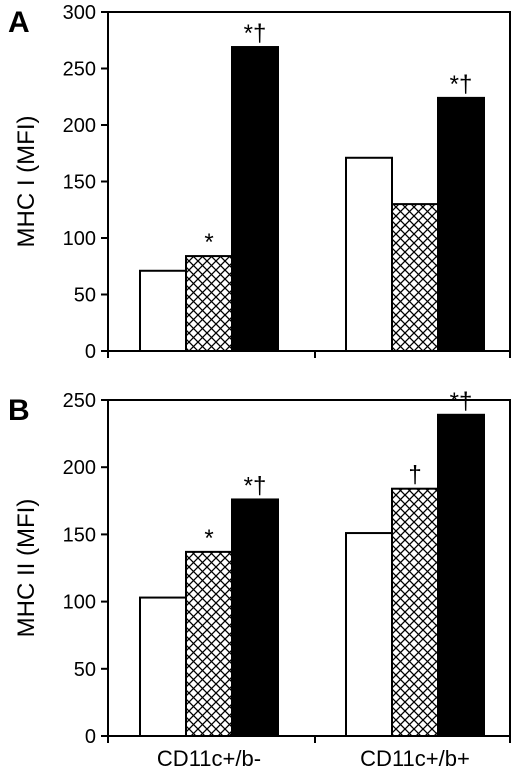 The height and width of the screenshot is (777, 520). I want to click on panel-letter: A, so click(19, 22).